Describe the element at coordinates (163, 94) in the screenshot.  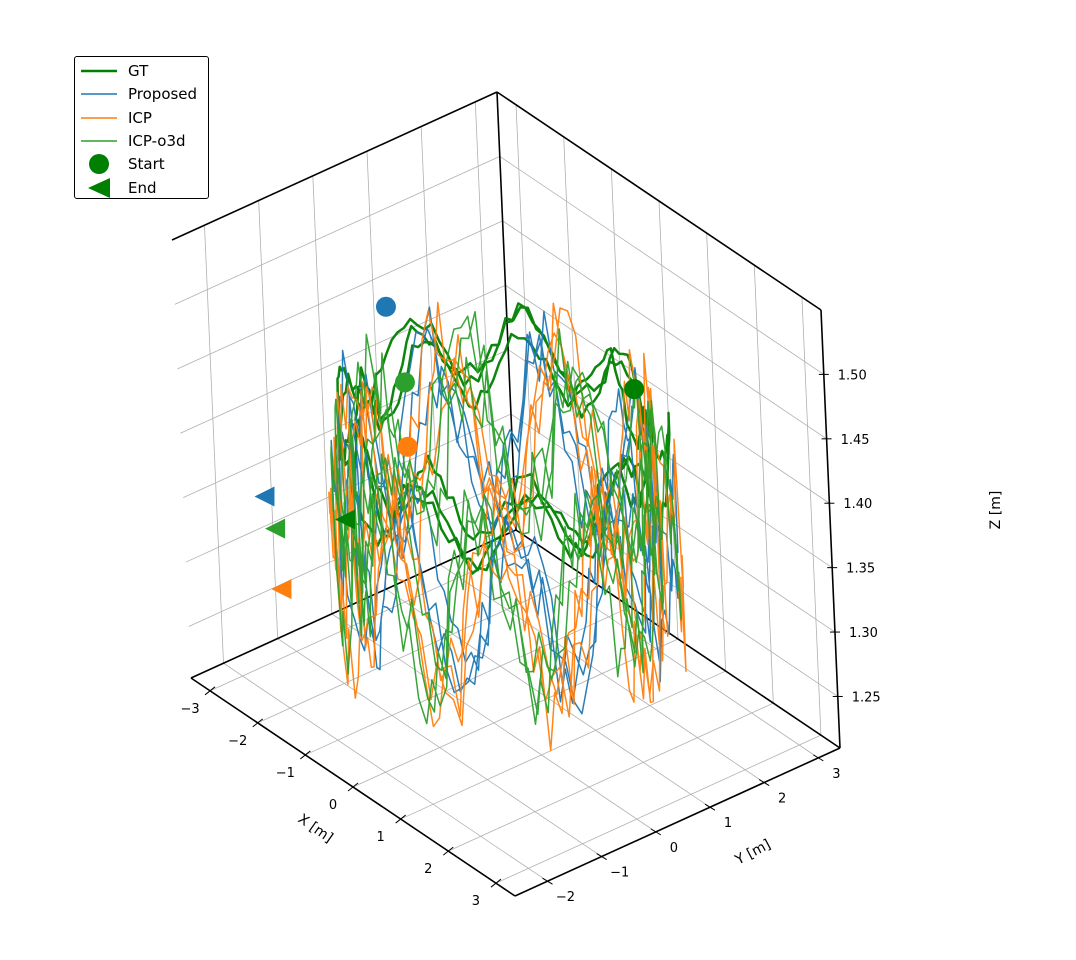
I see `legend-label-proposed: Proposed` at that location.